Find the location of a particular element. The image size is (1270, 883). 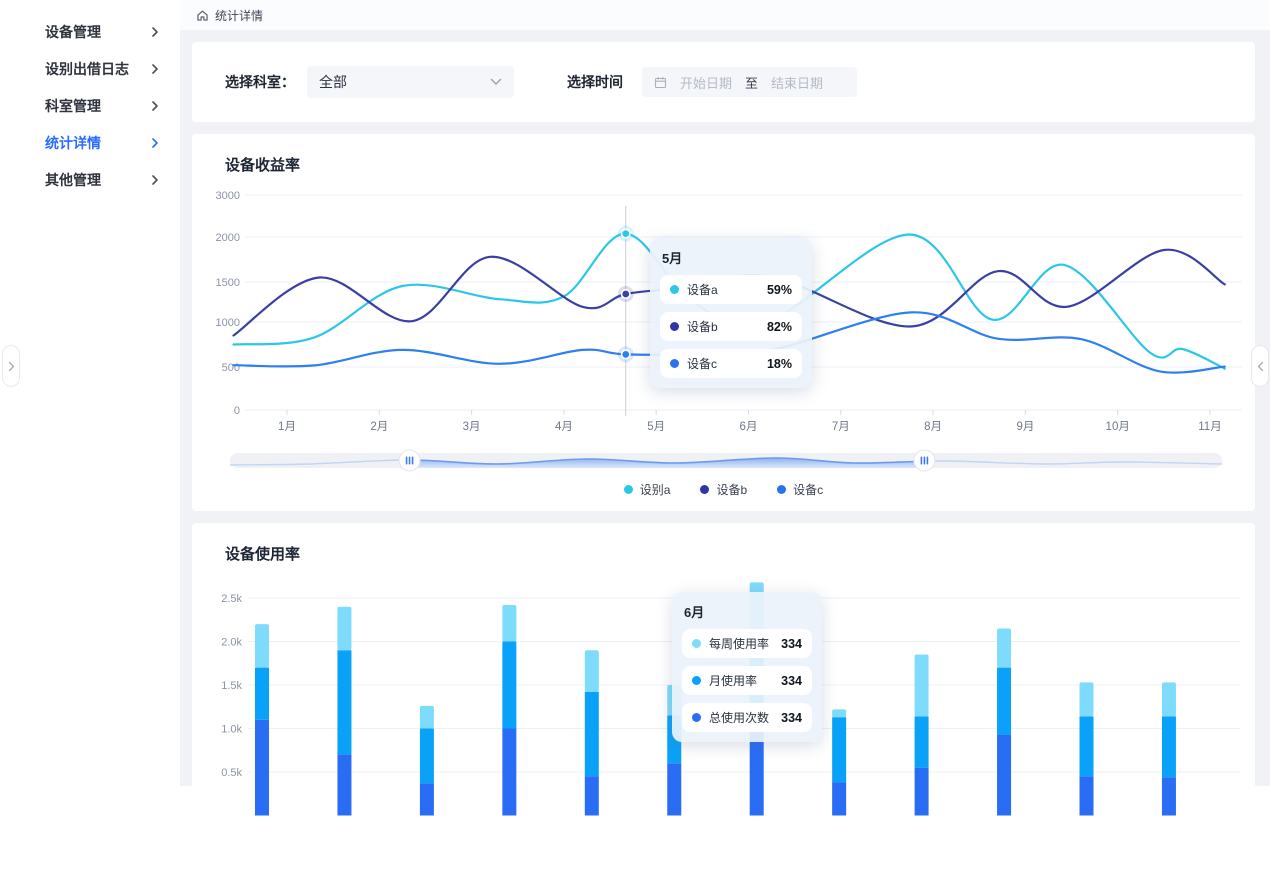

legend-item: 设别a is located at coordinates (647, 489).